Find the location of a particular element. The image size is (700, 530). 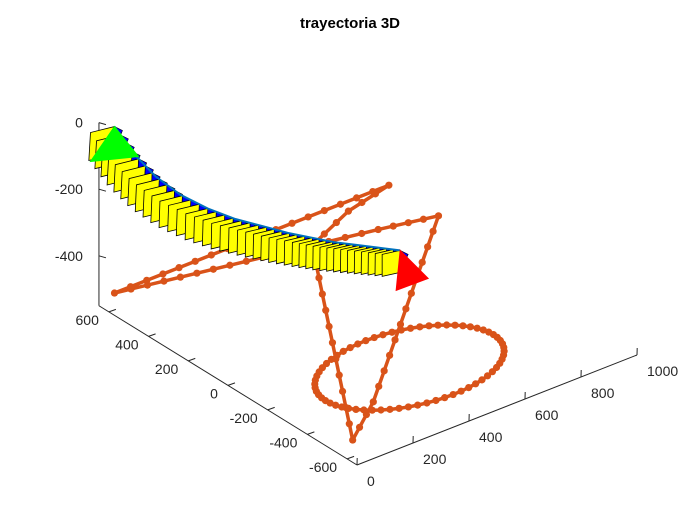

y-axis-line is located at coordinates (228, 385).